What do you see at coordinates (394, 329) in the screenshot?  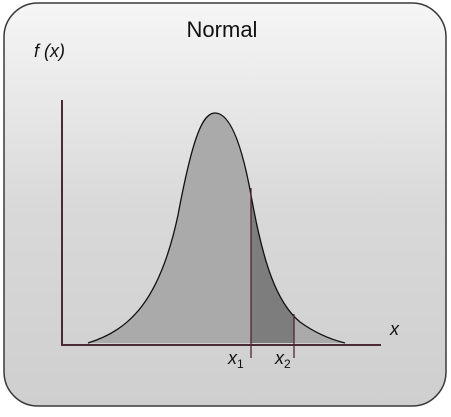 I see `x-axis-label: x` at bounding box center [394, 329].